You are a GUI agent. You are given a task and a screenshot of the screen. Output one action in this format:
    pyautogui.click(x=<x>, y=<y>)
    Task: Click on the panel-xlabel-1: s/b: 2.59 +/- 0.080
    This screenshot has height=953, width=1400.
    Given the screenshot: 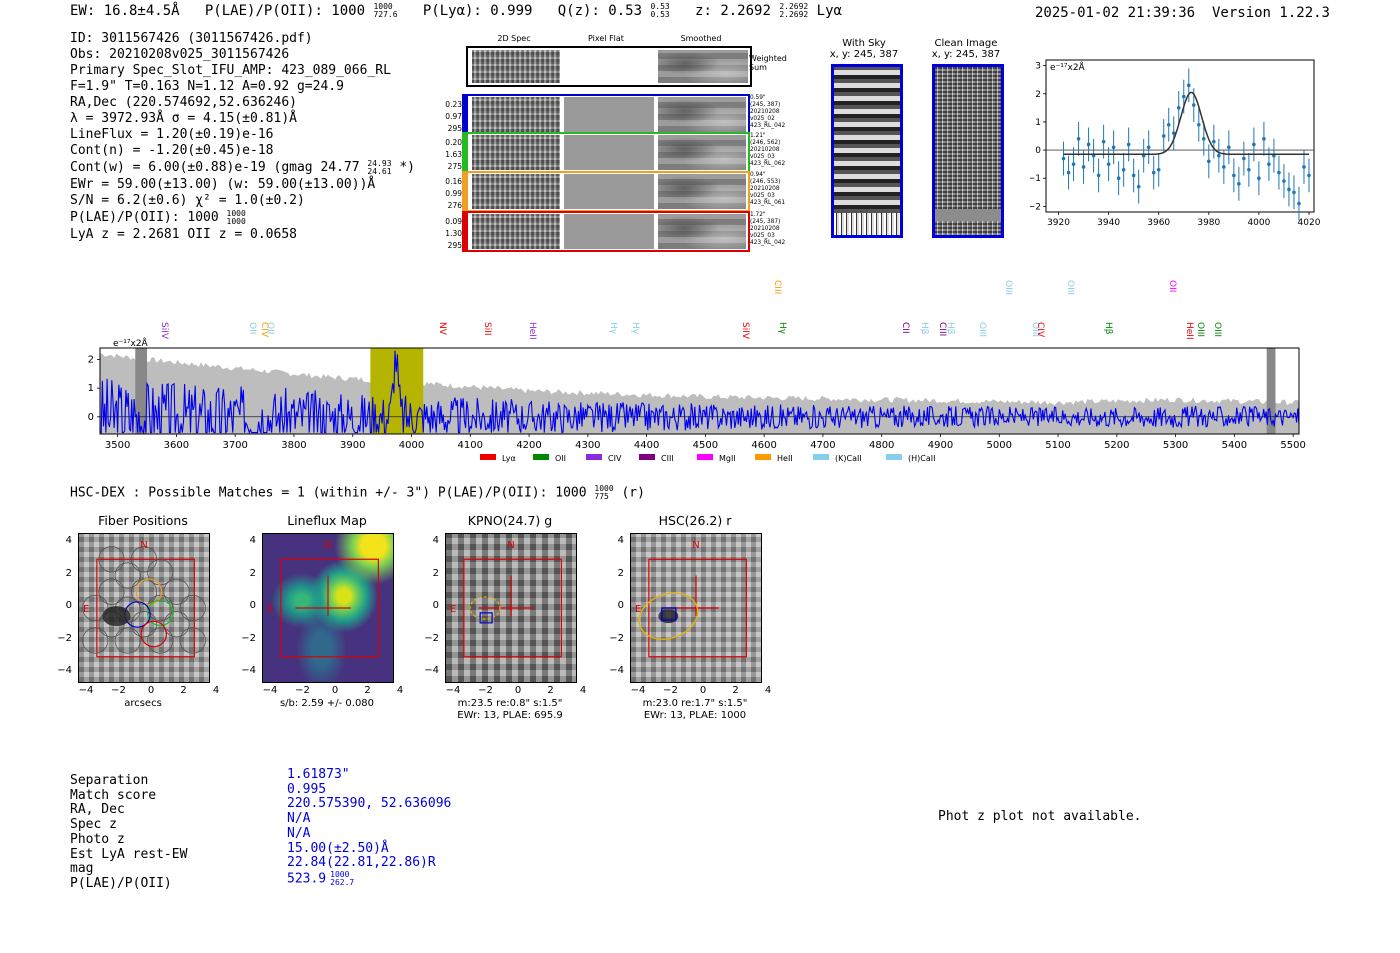 What is the action you would take?
    pyautogui.click(x=327, y=703)
    